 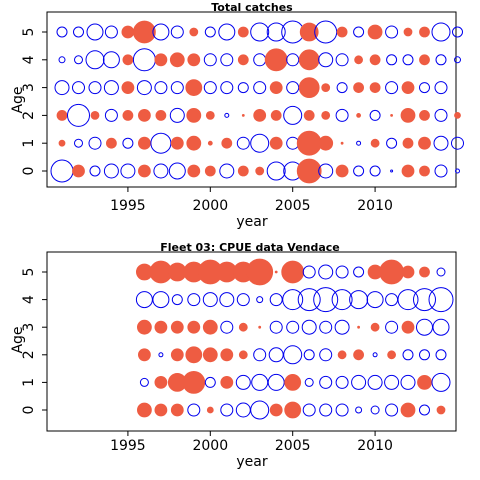 What do you see at coordinates (34, 101) in the screenshot?
I see `y-axis-ticks: 0 1 2 3 4 5` at bounding box center [34, 101].